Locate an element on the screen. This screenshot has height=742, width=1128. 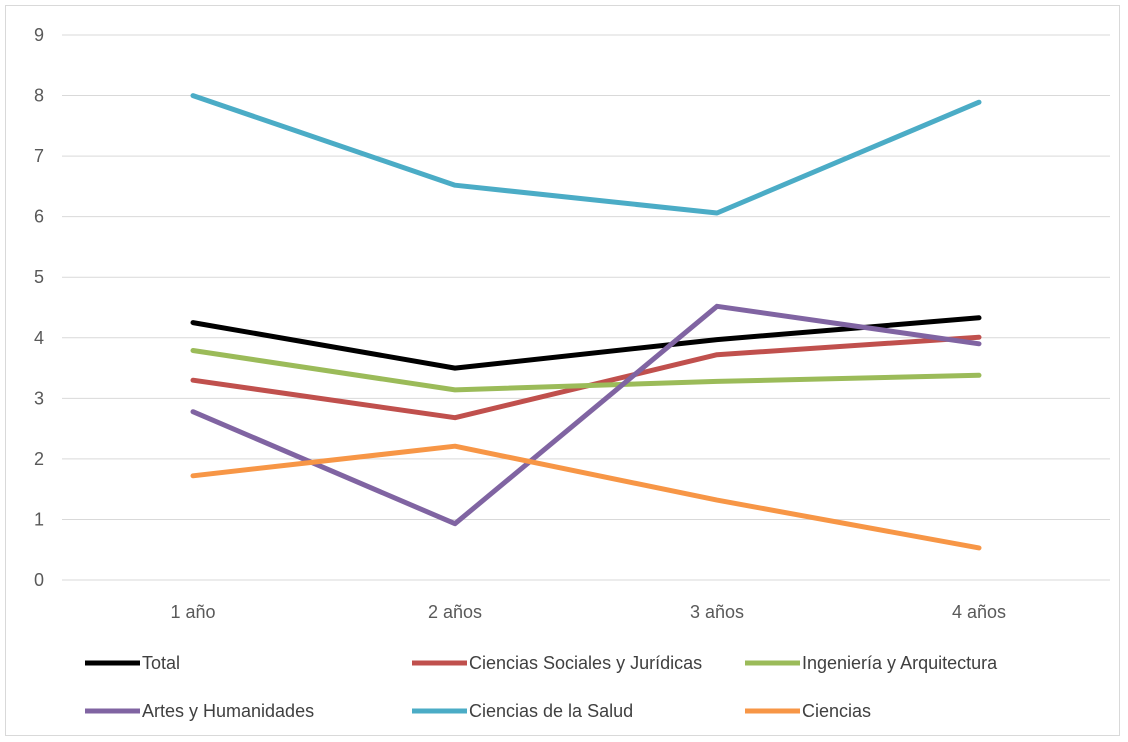
legend-label: Ciencias Sociales y Jurídicas is located at coordinates (585, 663).